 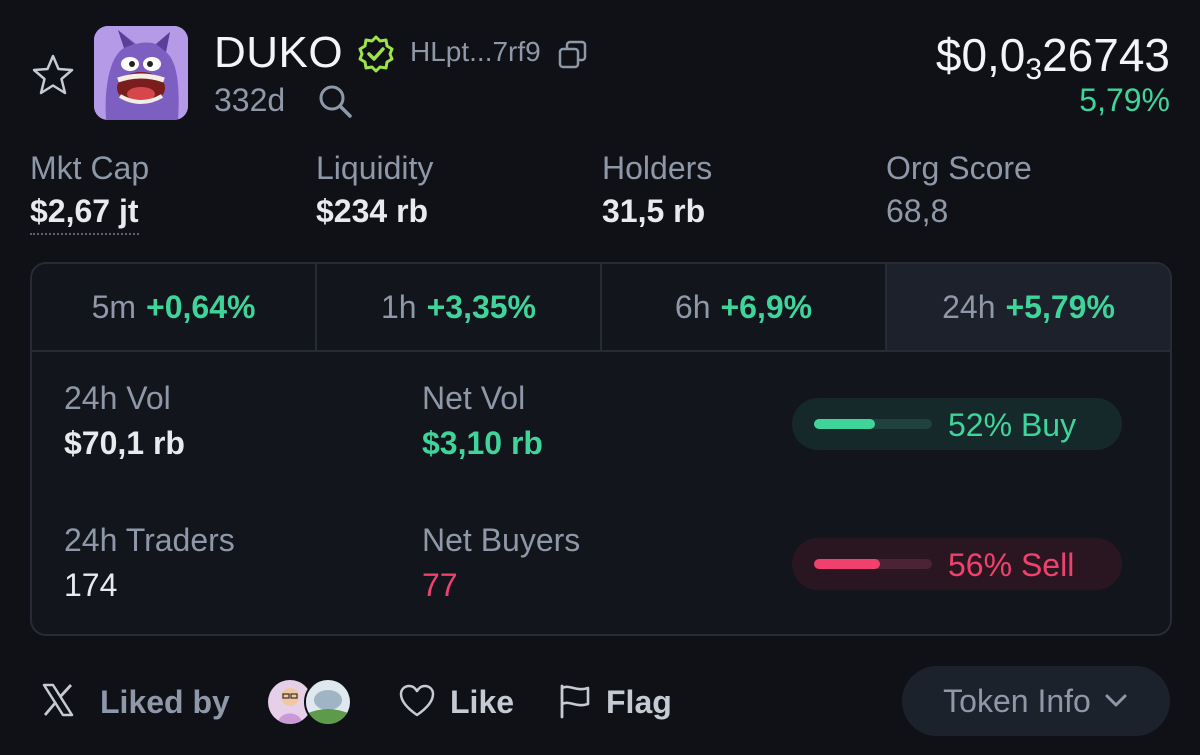 I want to click on token-price: $0,0326743, so click(x=1053, y=57).